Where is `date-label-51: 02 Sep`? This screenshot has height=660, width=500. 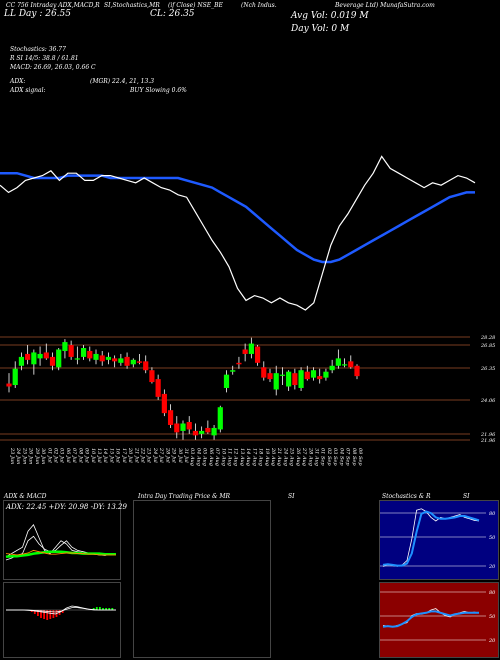
date-label-51: 02 Sep is located at coordinates (329, 457).